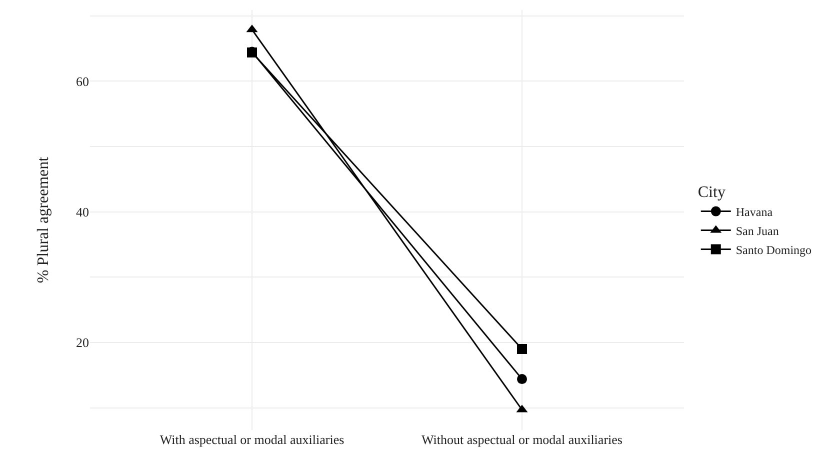  Describe the element at coordinates (252, 439) in the screenshot. I see `x-tick-label: With aspectual or modal auxiliaries` at that location.